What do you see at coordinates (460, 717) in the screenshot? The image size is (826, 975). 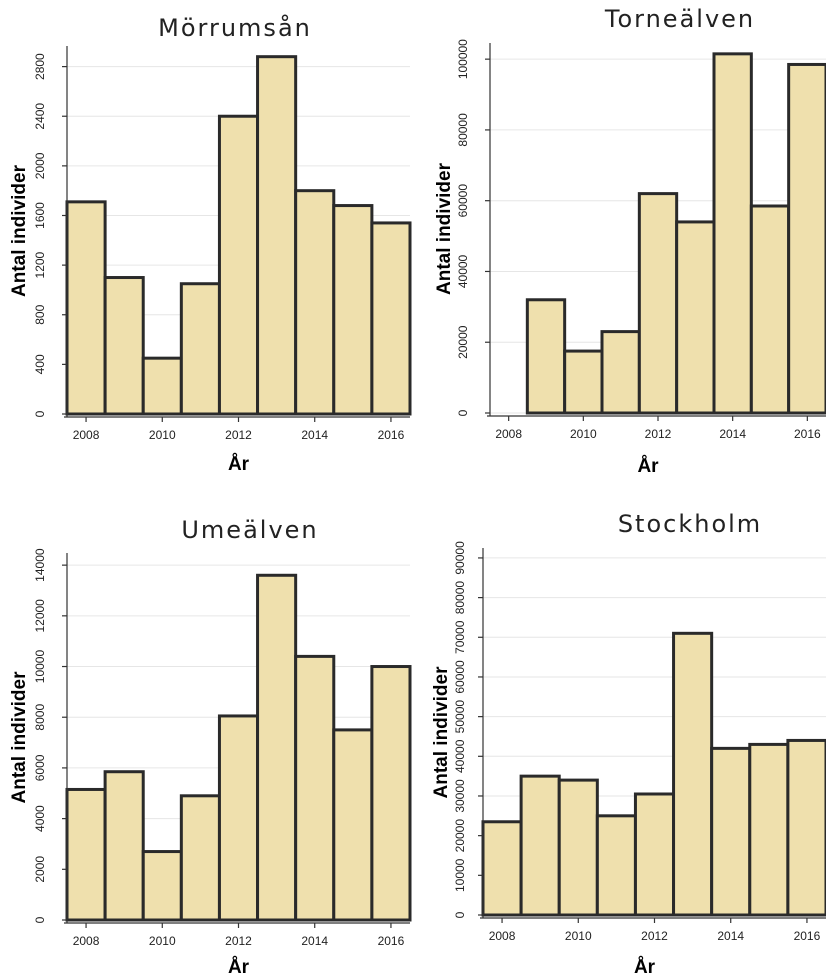 I see `y-tick-label: 50000` at bounding box center [460, 717].